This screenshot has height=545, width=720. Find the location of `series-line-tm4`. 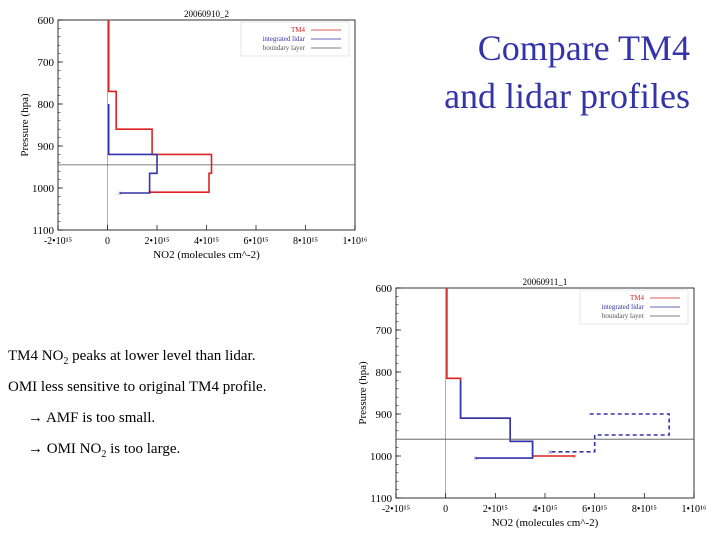

series-line-tm4 is located at coordinates (160, 106).